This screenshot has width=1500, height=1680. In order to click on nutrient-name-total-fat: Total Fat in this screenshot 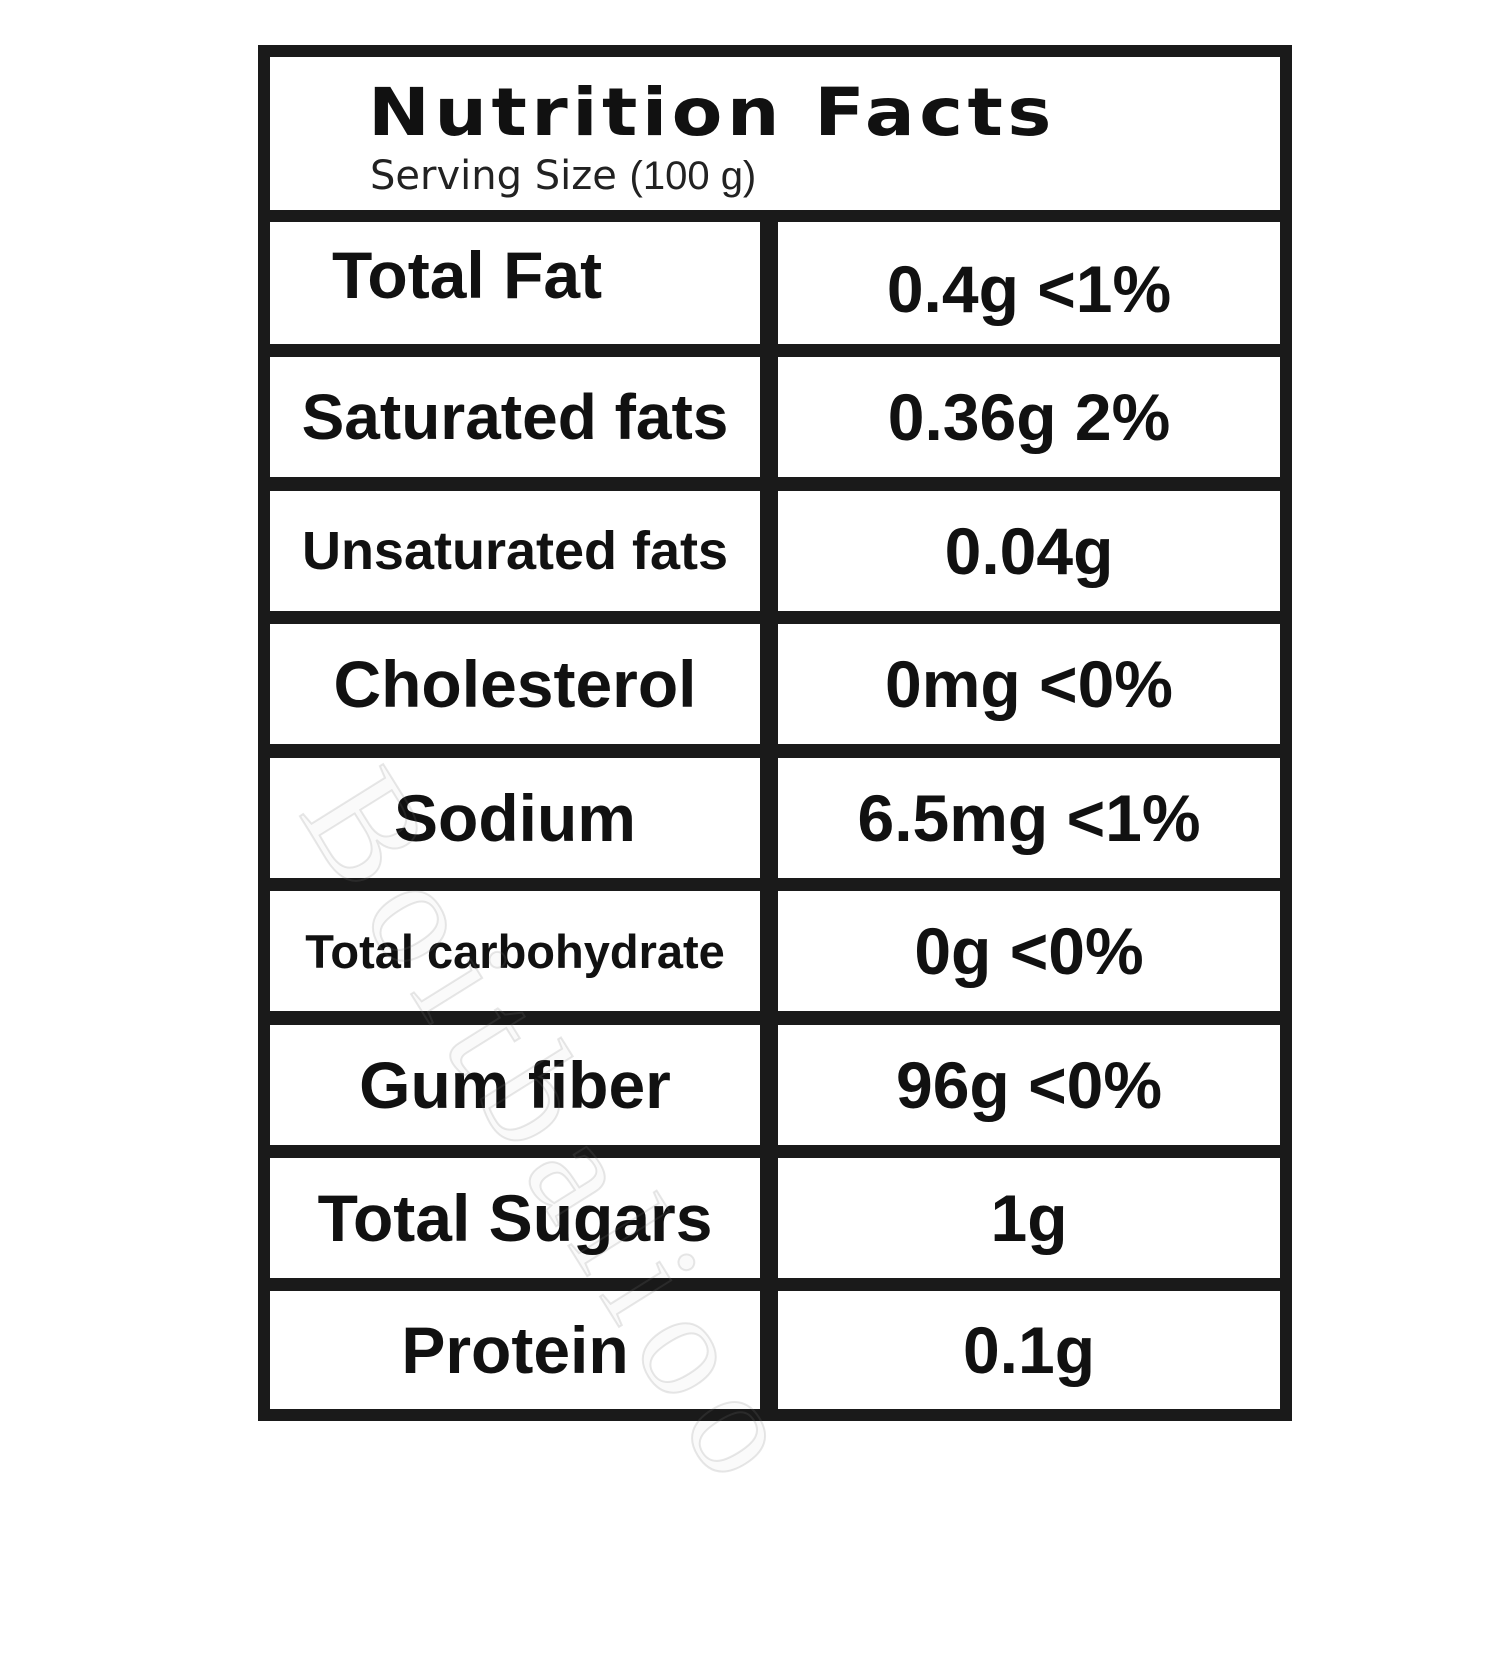, I will do `click(515, 283)`.